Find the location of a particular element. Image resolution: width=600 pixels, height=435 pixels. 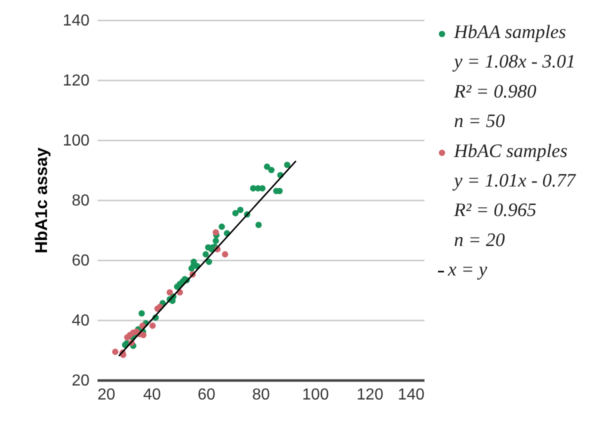

y-tick-label: 120 is located at coordinates (76, 81).